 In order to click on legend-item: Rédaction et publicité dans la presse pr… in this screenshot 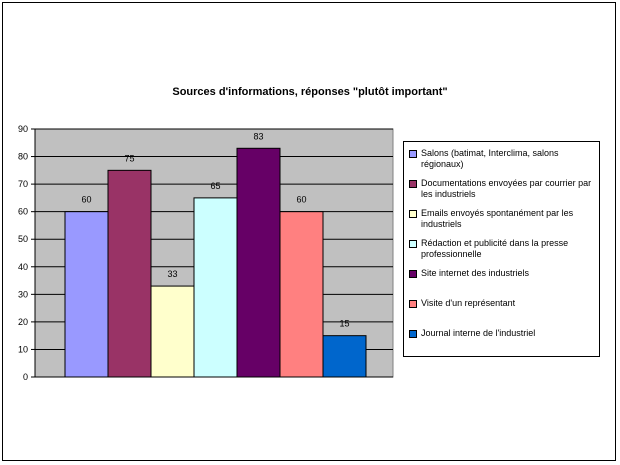, I will do `click(502, 249)`.